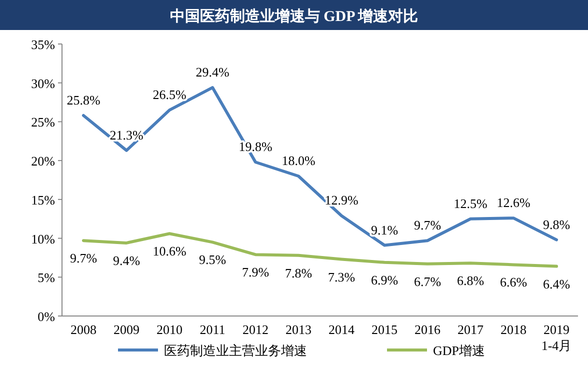 The image size is (588, 367). What do you see at coordinates (169, 329) in the screenshot?
I see `x-tick-label: 2010` at bounding box center [169, 329].